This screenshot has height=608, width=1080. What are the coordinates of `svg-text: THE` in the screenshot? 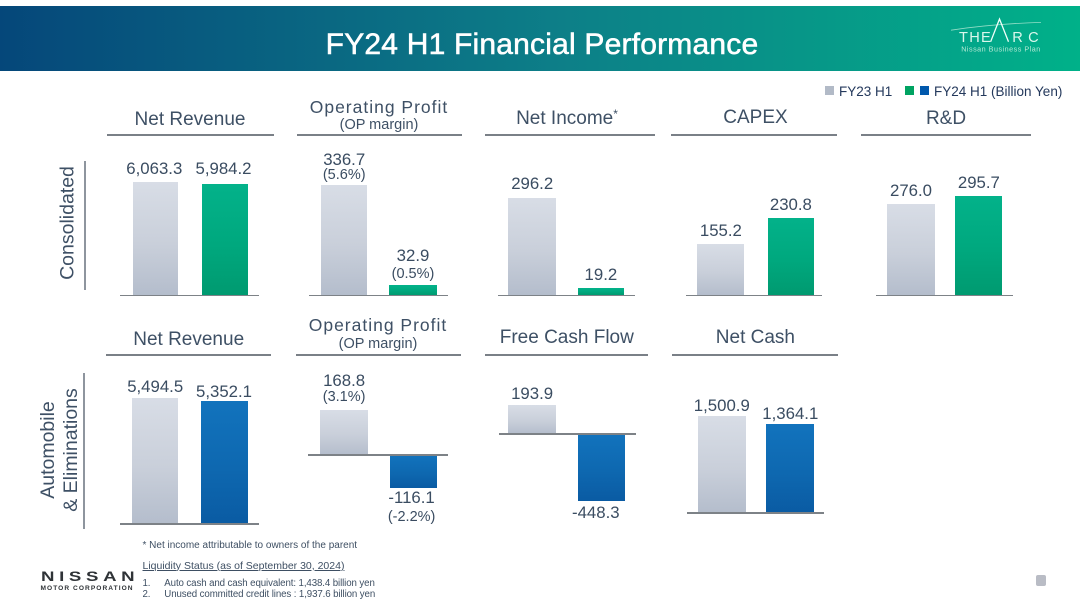 It's located at (975, 38).